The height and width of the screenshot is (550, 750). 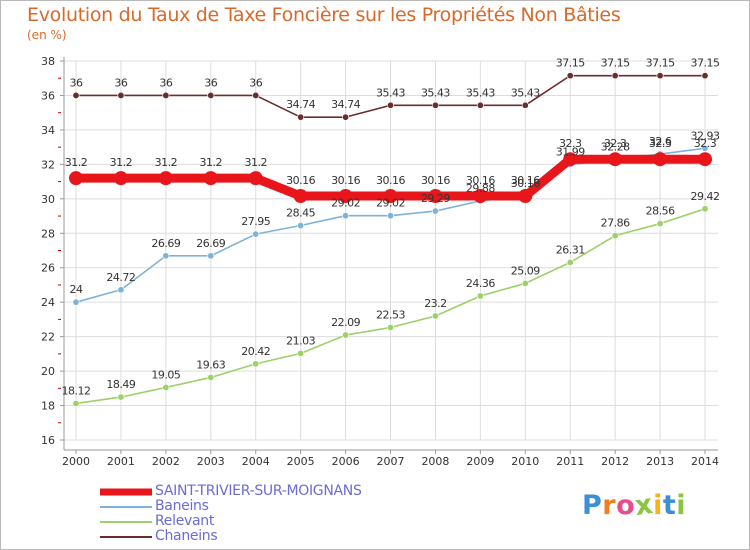 What do you see at coordinates (660, 141) in the screenshot?
I see `data-label: 32.6` at bounding box center [660, 141].